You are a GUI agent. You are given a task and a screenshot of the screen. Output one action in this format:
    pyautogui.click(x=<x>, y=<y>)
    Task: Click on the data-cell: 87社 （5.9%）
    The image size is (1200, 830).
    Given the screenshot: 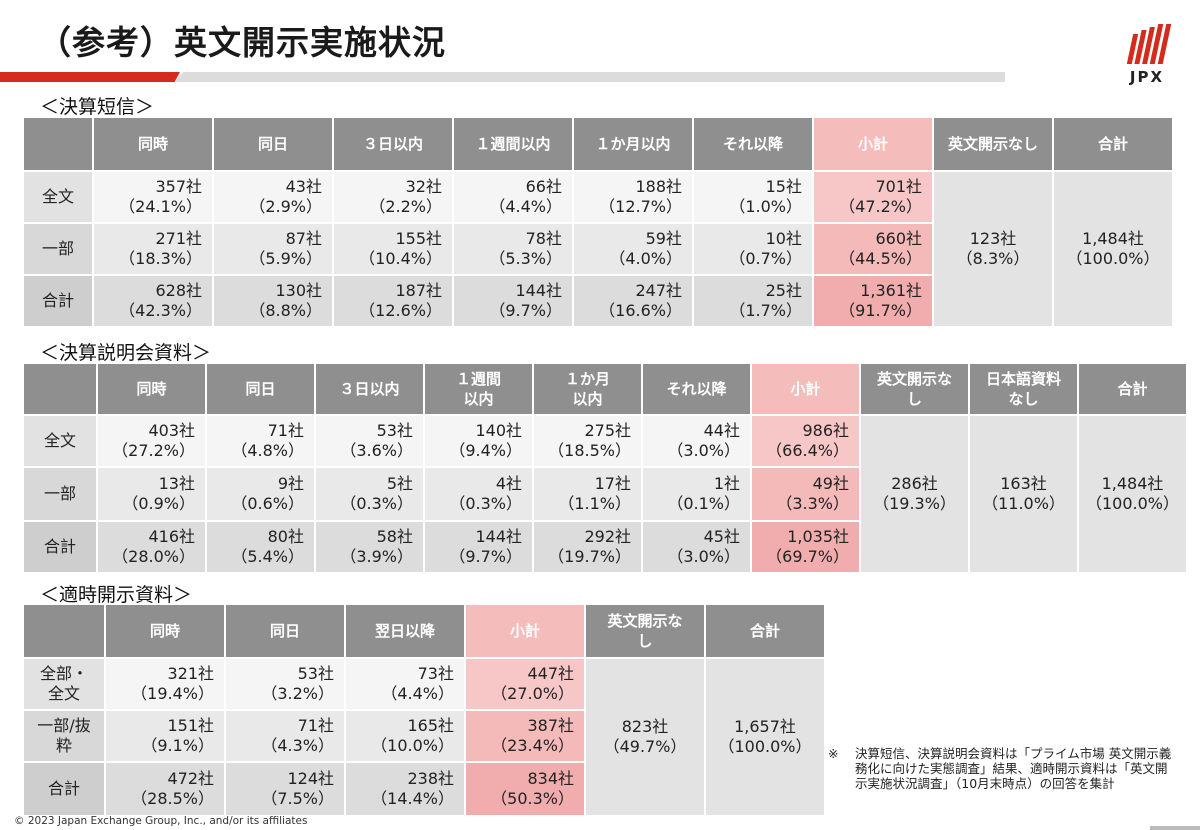 What is the action you would take?
    pyautogui.click(x=273, y=249)
    